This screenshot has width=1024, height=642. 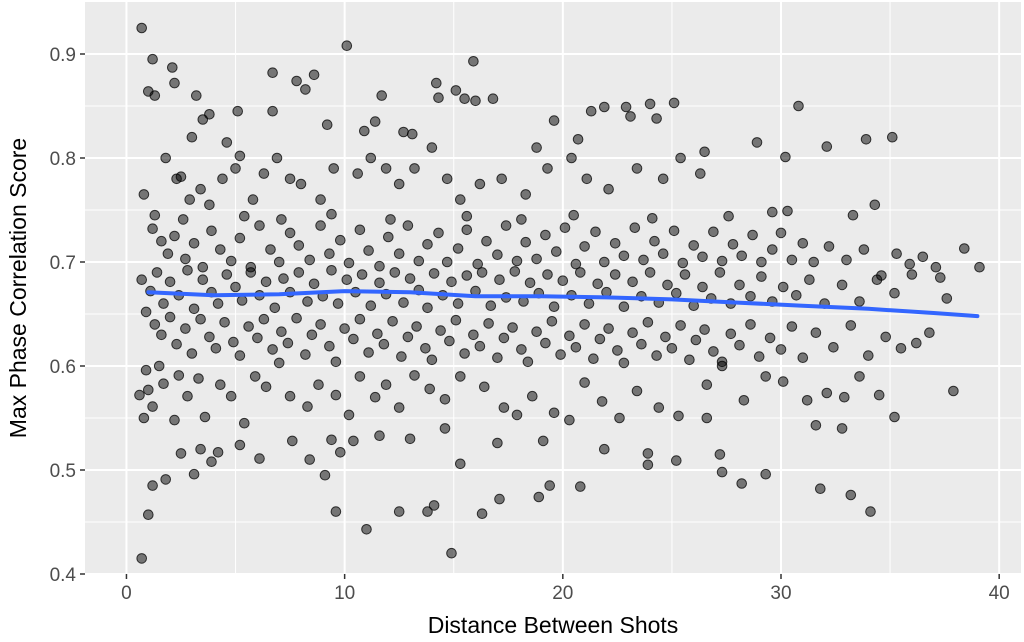 I want to click on y-tick-label: 0.8, so click(x=63, y=159).